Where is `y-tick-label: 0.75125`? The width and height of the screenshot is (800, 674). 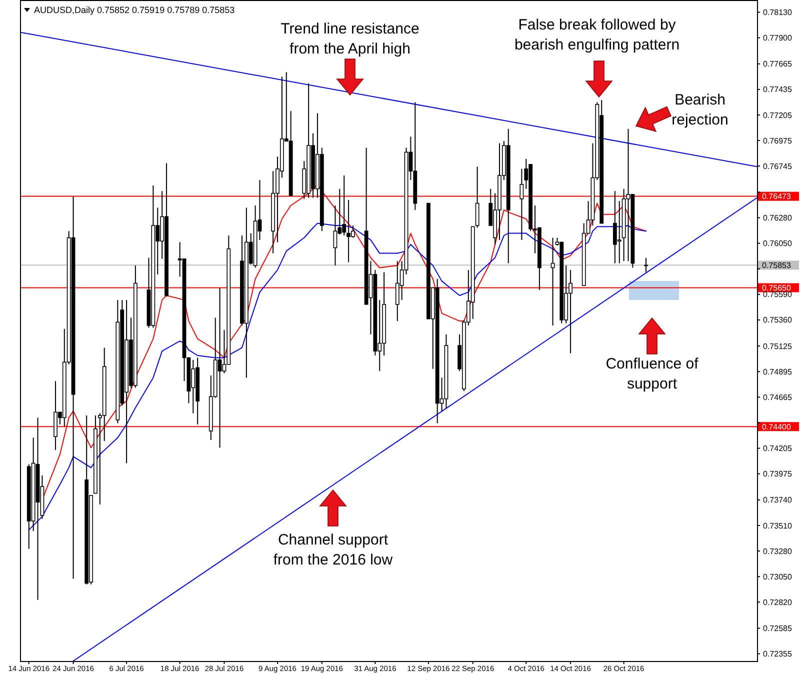 y-tick-label: 0.75125 is located at coordinates (777, 346).